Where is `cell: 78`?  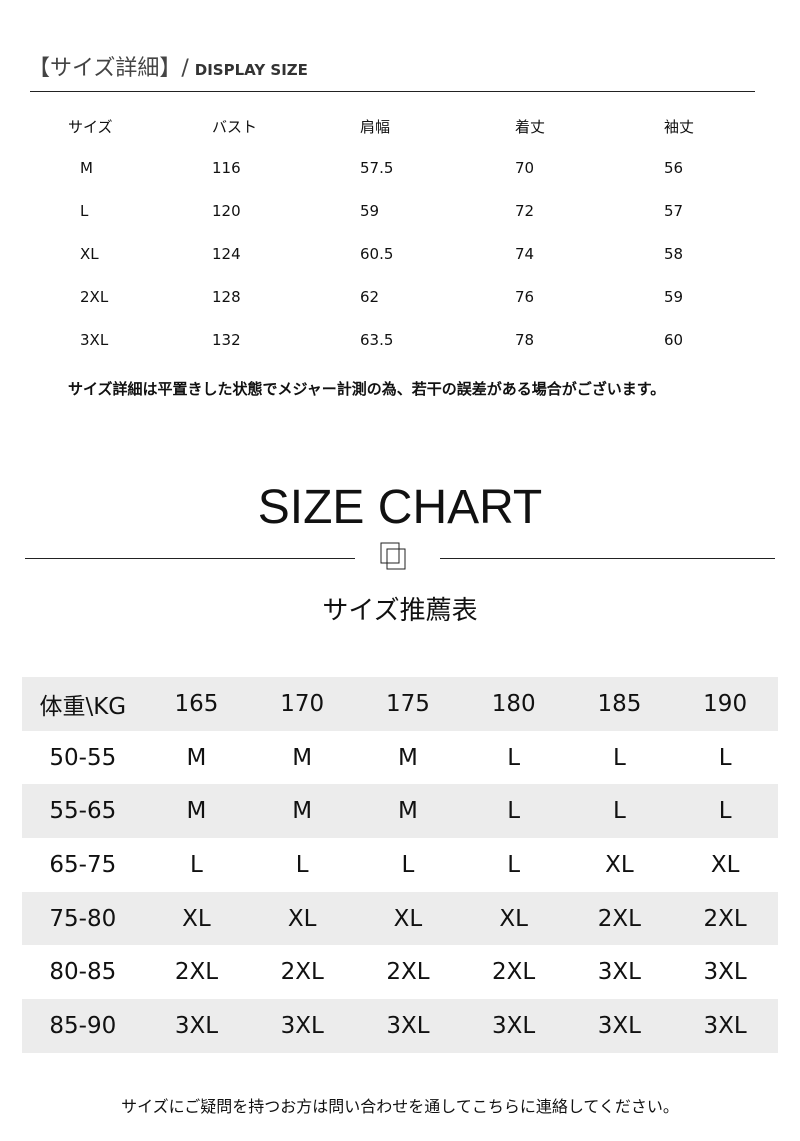 cell: 78 is located at coordinates (525, 340).